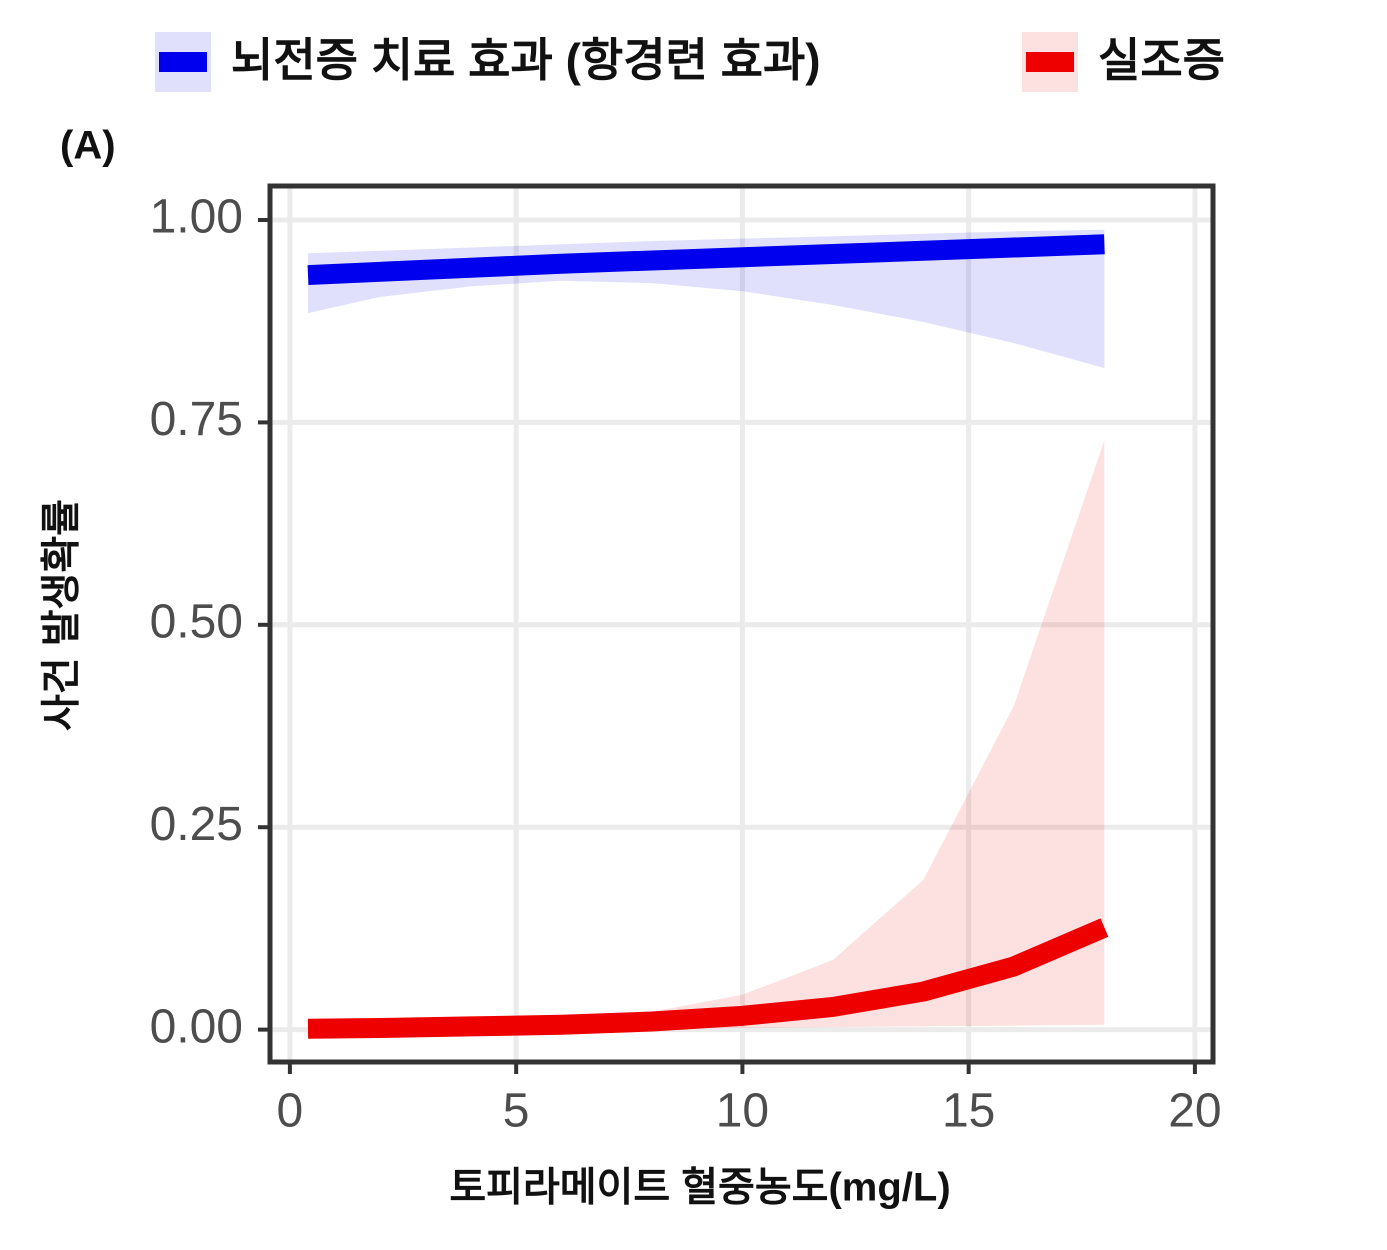 This screenshot has height=1250, width=1387. Describe the element at coordinates (196, 419) in the screenshot. I see `y-tick-label: 0.75` at that location.